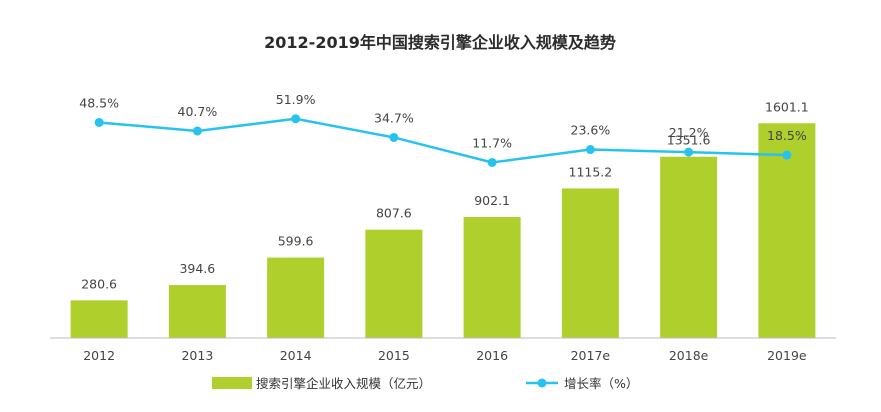 This screenshot has width=881, height=412. I want to click on x-tick-label-2019e: 2019e, so click(787, 355).